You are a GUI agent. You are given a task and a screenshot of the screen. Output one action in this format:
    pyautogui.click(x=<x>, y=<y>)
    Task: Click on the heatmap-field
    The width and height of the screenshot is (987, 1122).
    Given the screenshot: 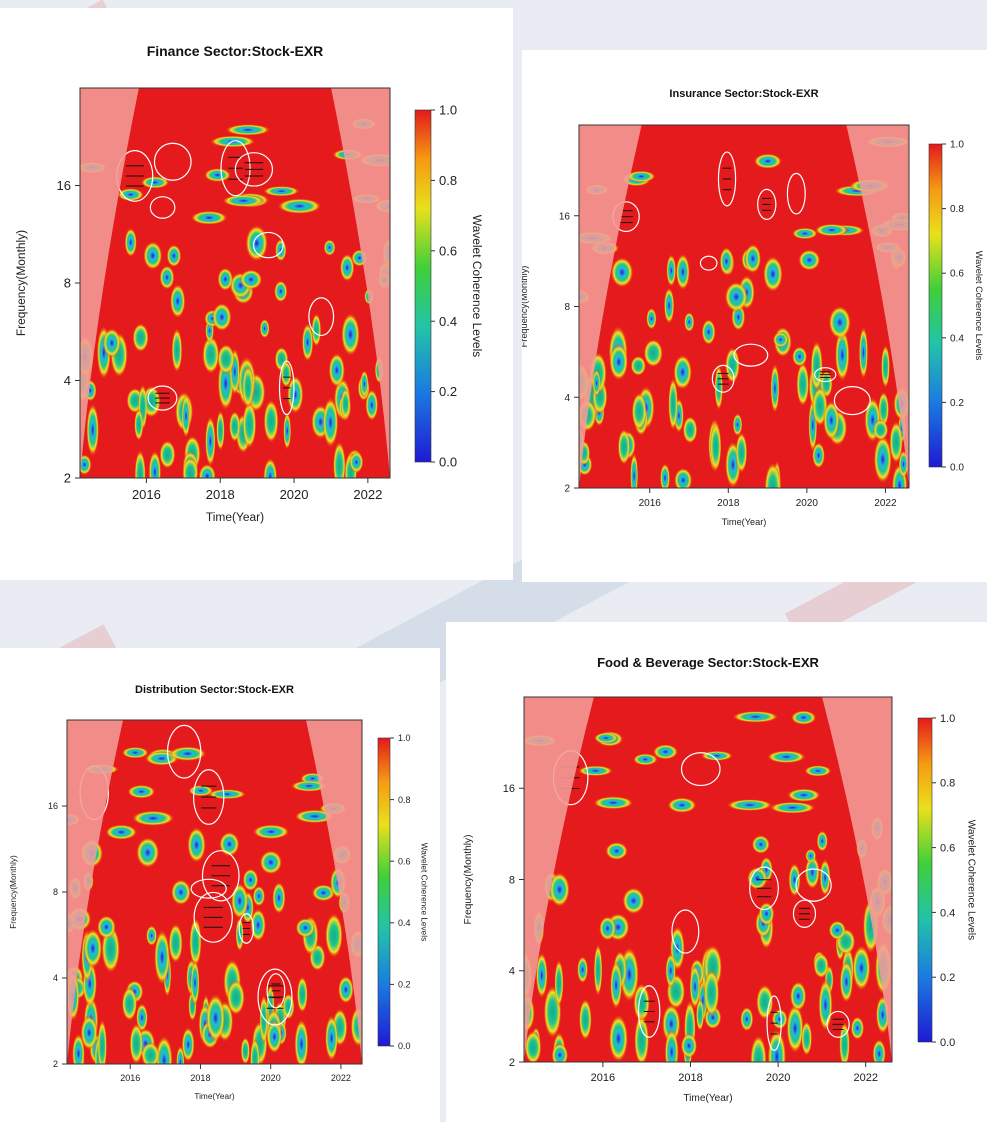 What is the action you would take?
    pyautogui.click(x=744, y=306)
    